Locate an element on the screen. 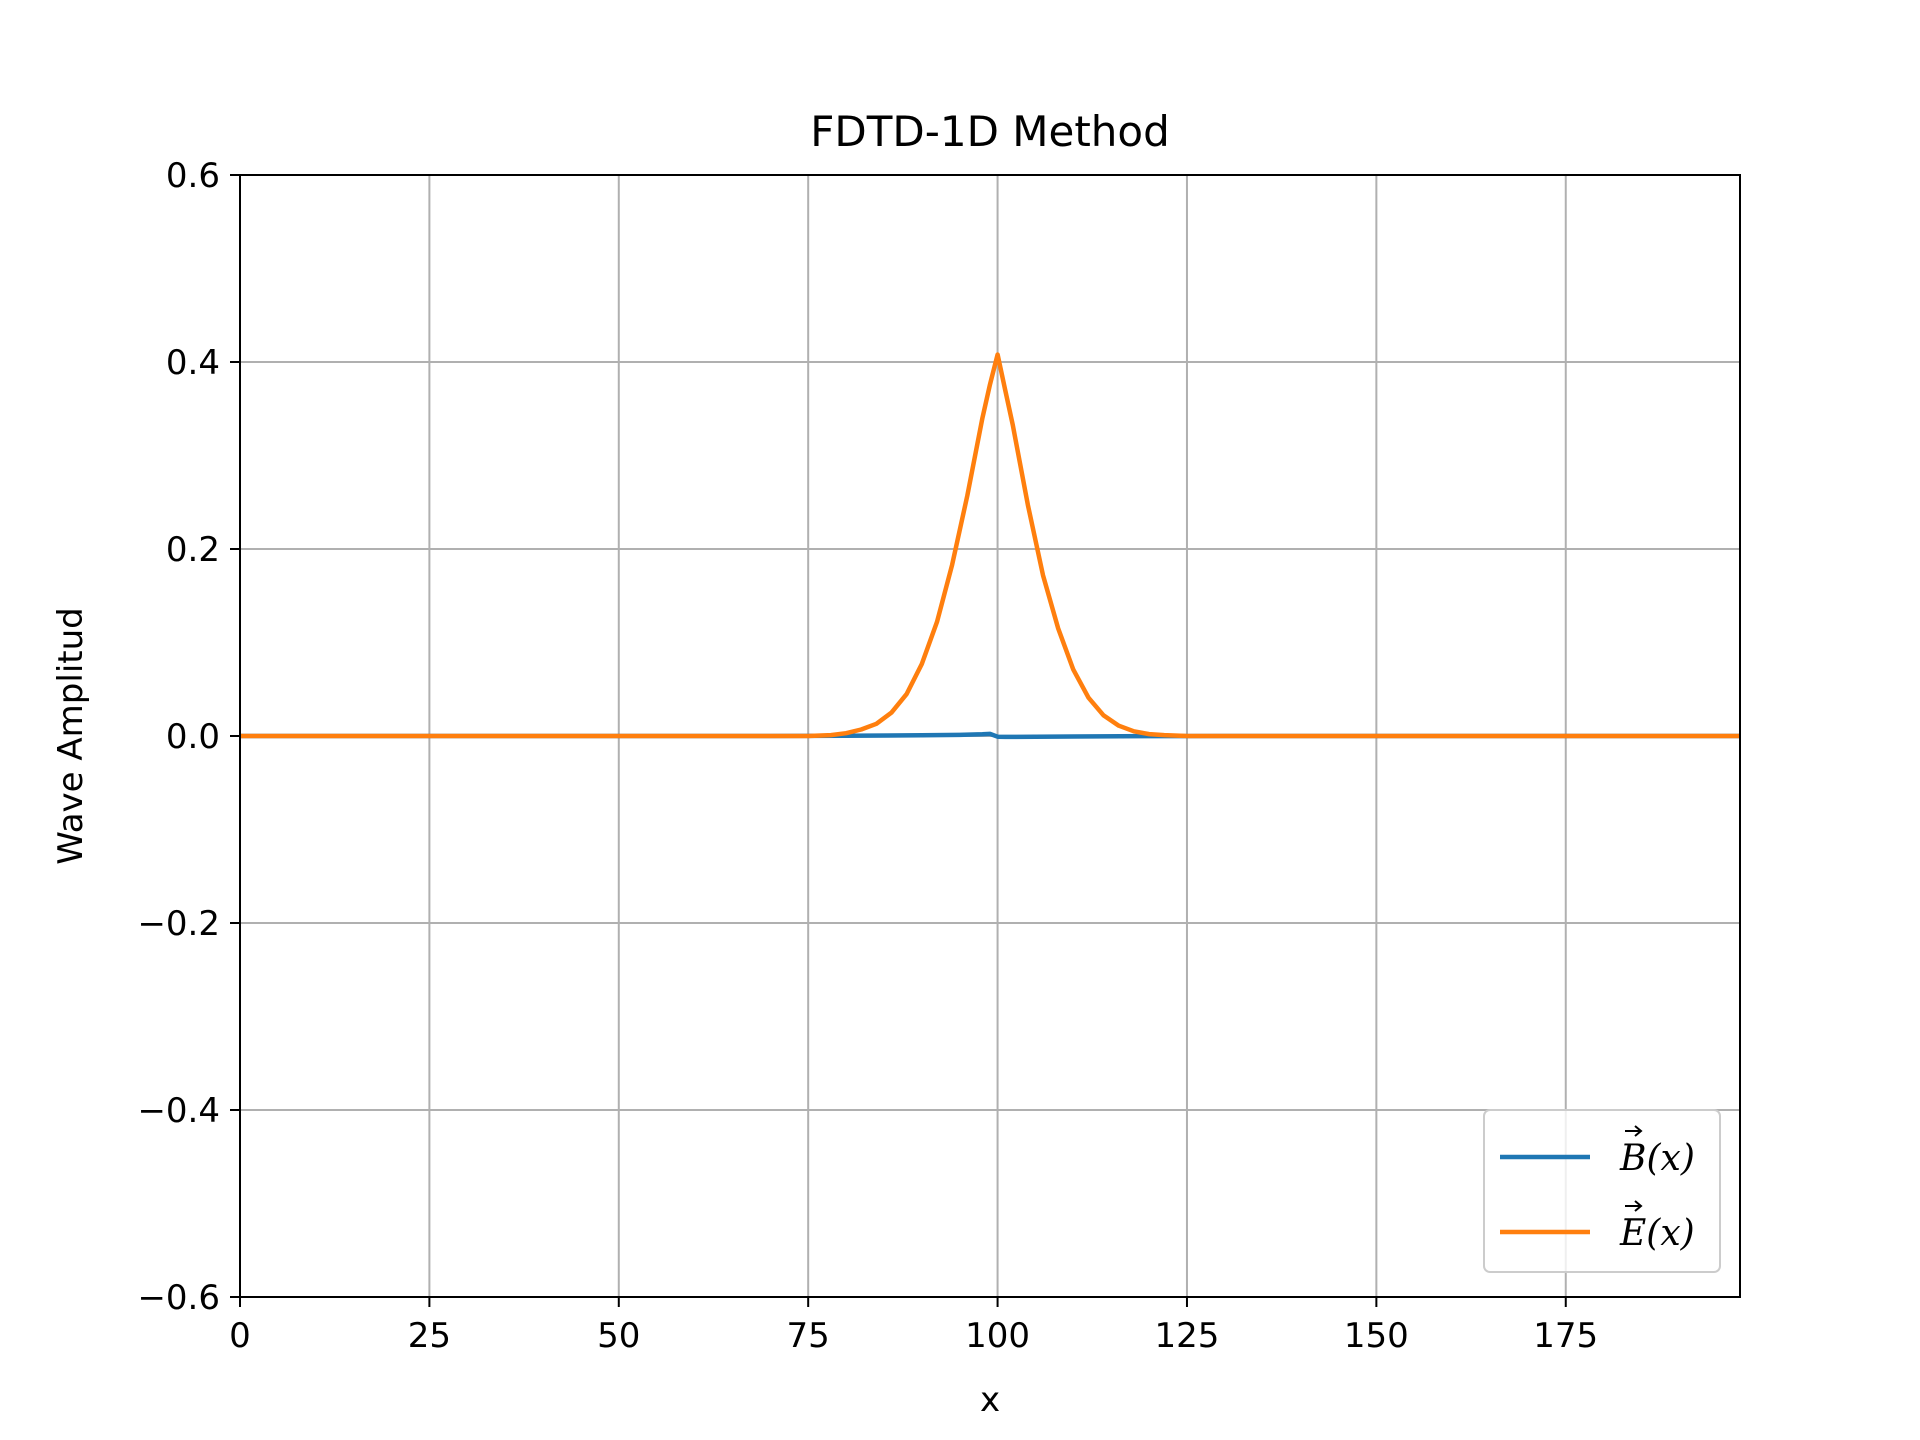  chart-title: FDTD-1D Method is located at coordinates (990, 131).